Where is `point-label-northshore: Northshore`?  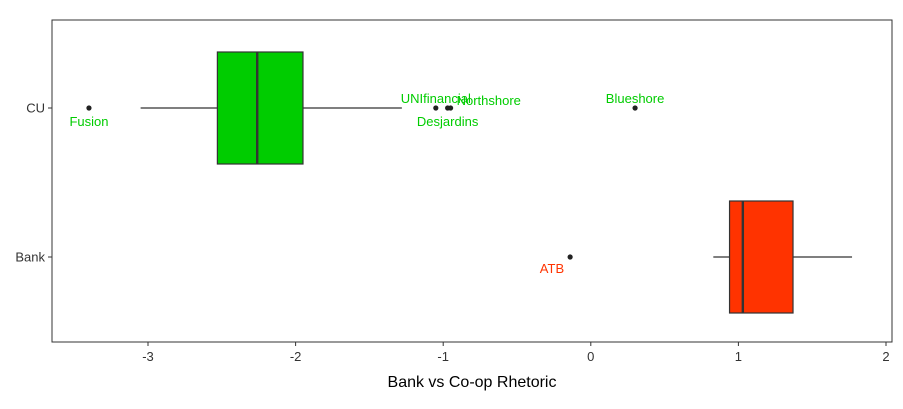
point-label-northshore: Northshore is located at coordinates (489, 100).